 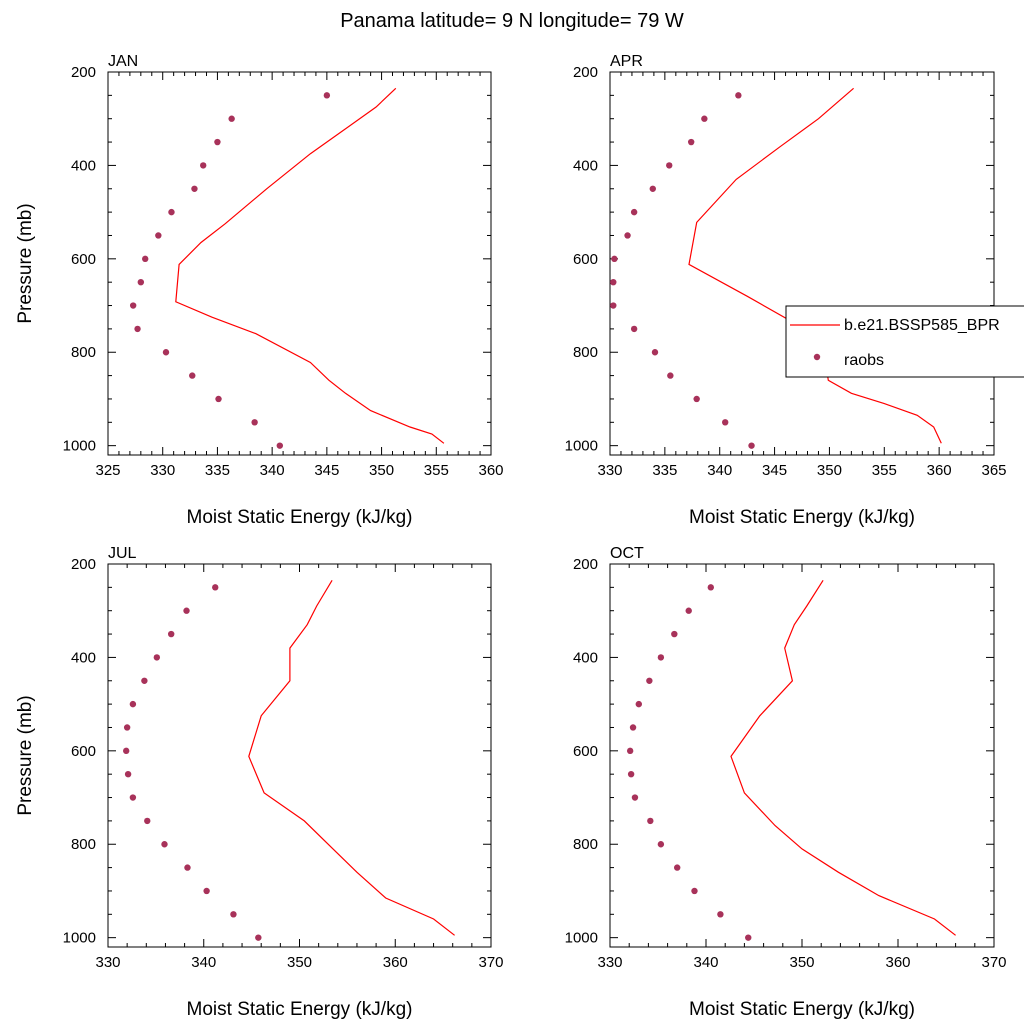 What do you see at coordinates (25, 755) in the screenshot?
I see `y-axis-label: Pressure (mb)` at bounding box center [25, 755].